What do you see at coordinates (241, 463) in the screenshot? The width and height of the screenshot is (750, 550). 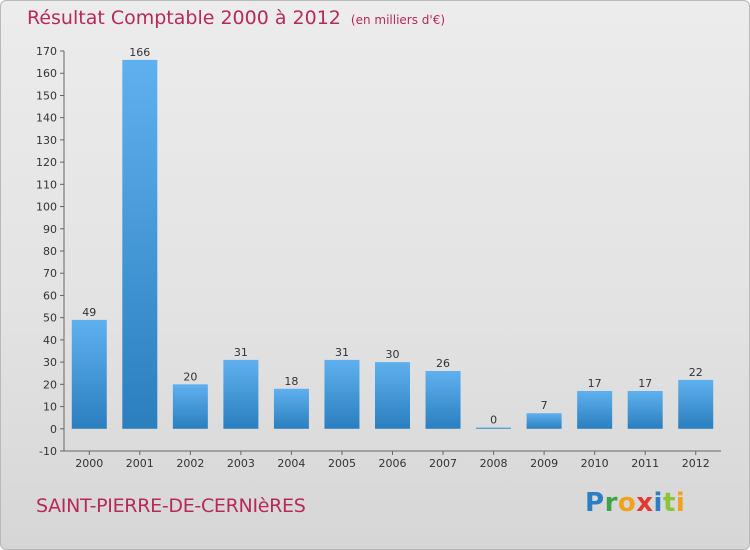 I see `x-tick-label: 2003` at bounding box center [241, 463].